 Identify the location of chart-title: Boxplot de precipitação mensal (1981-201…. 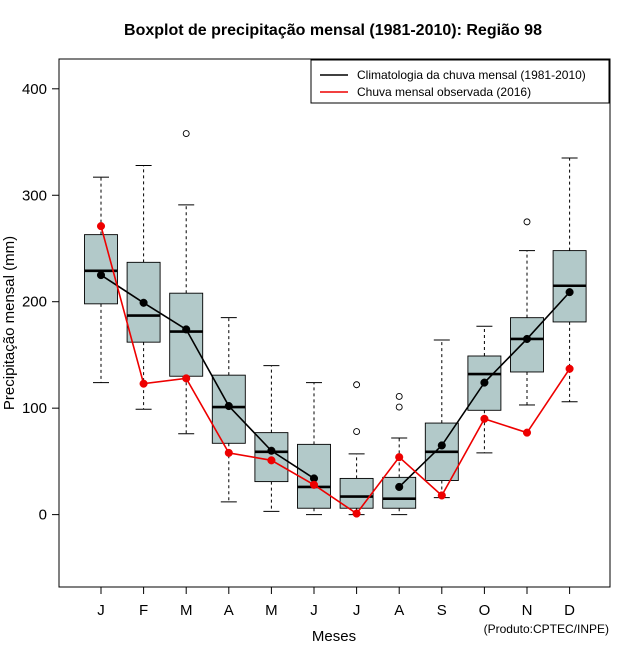
(333, 30).